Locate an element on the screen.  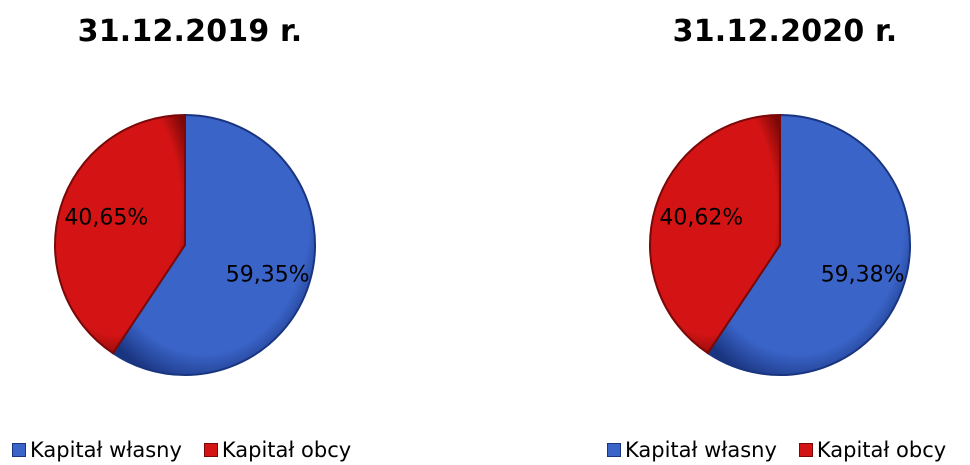
data-label: 40,62% is located at coordinates (701, 217).